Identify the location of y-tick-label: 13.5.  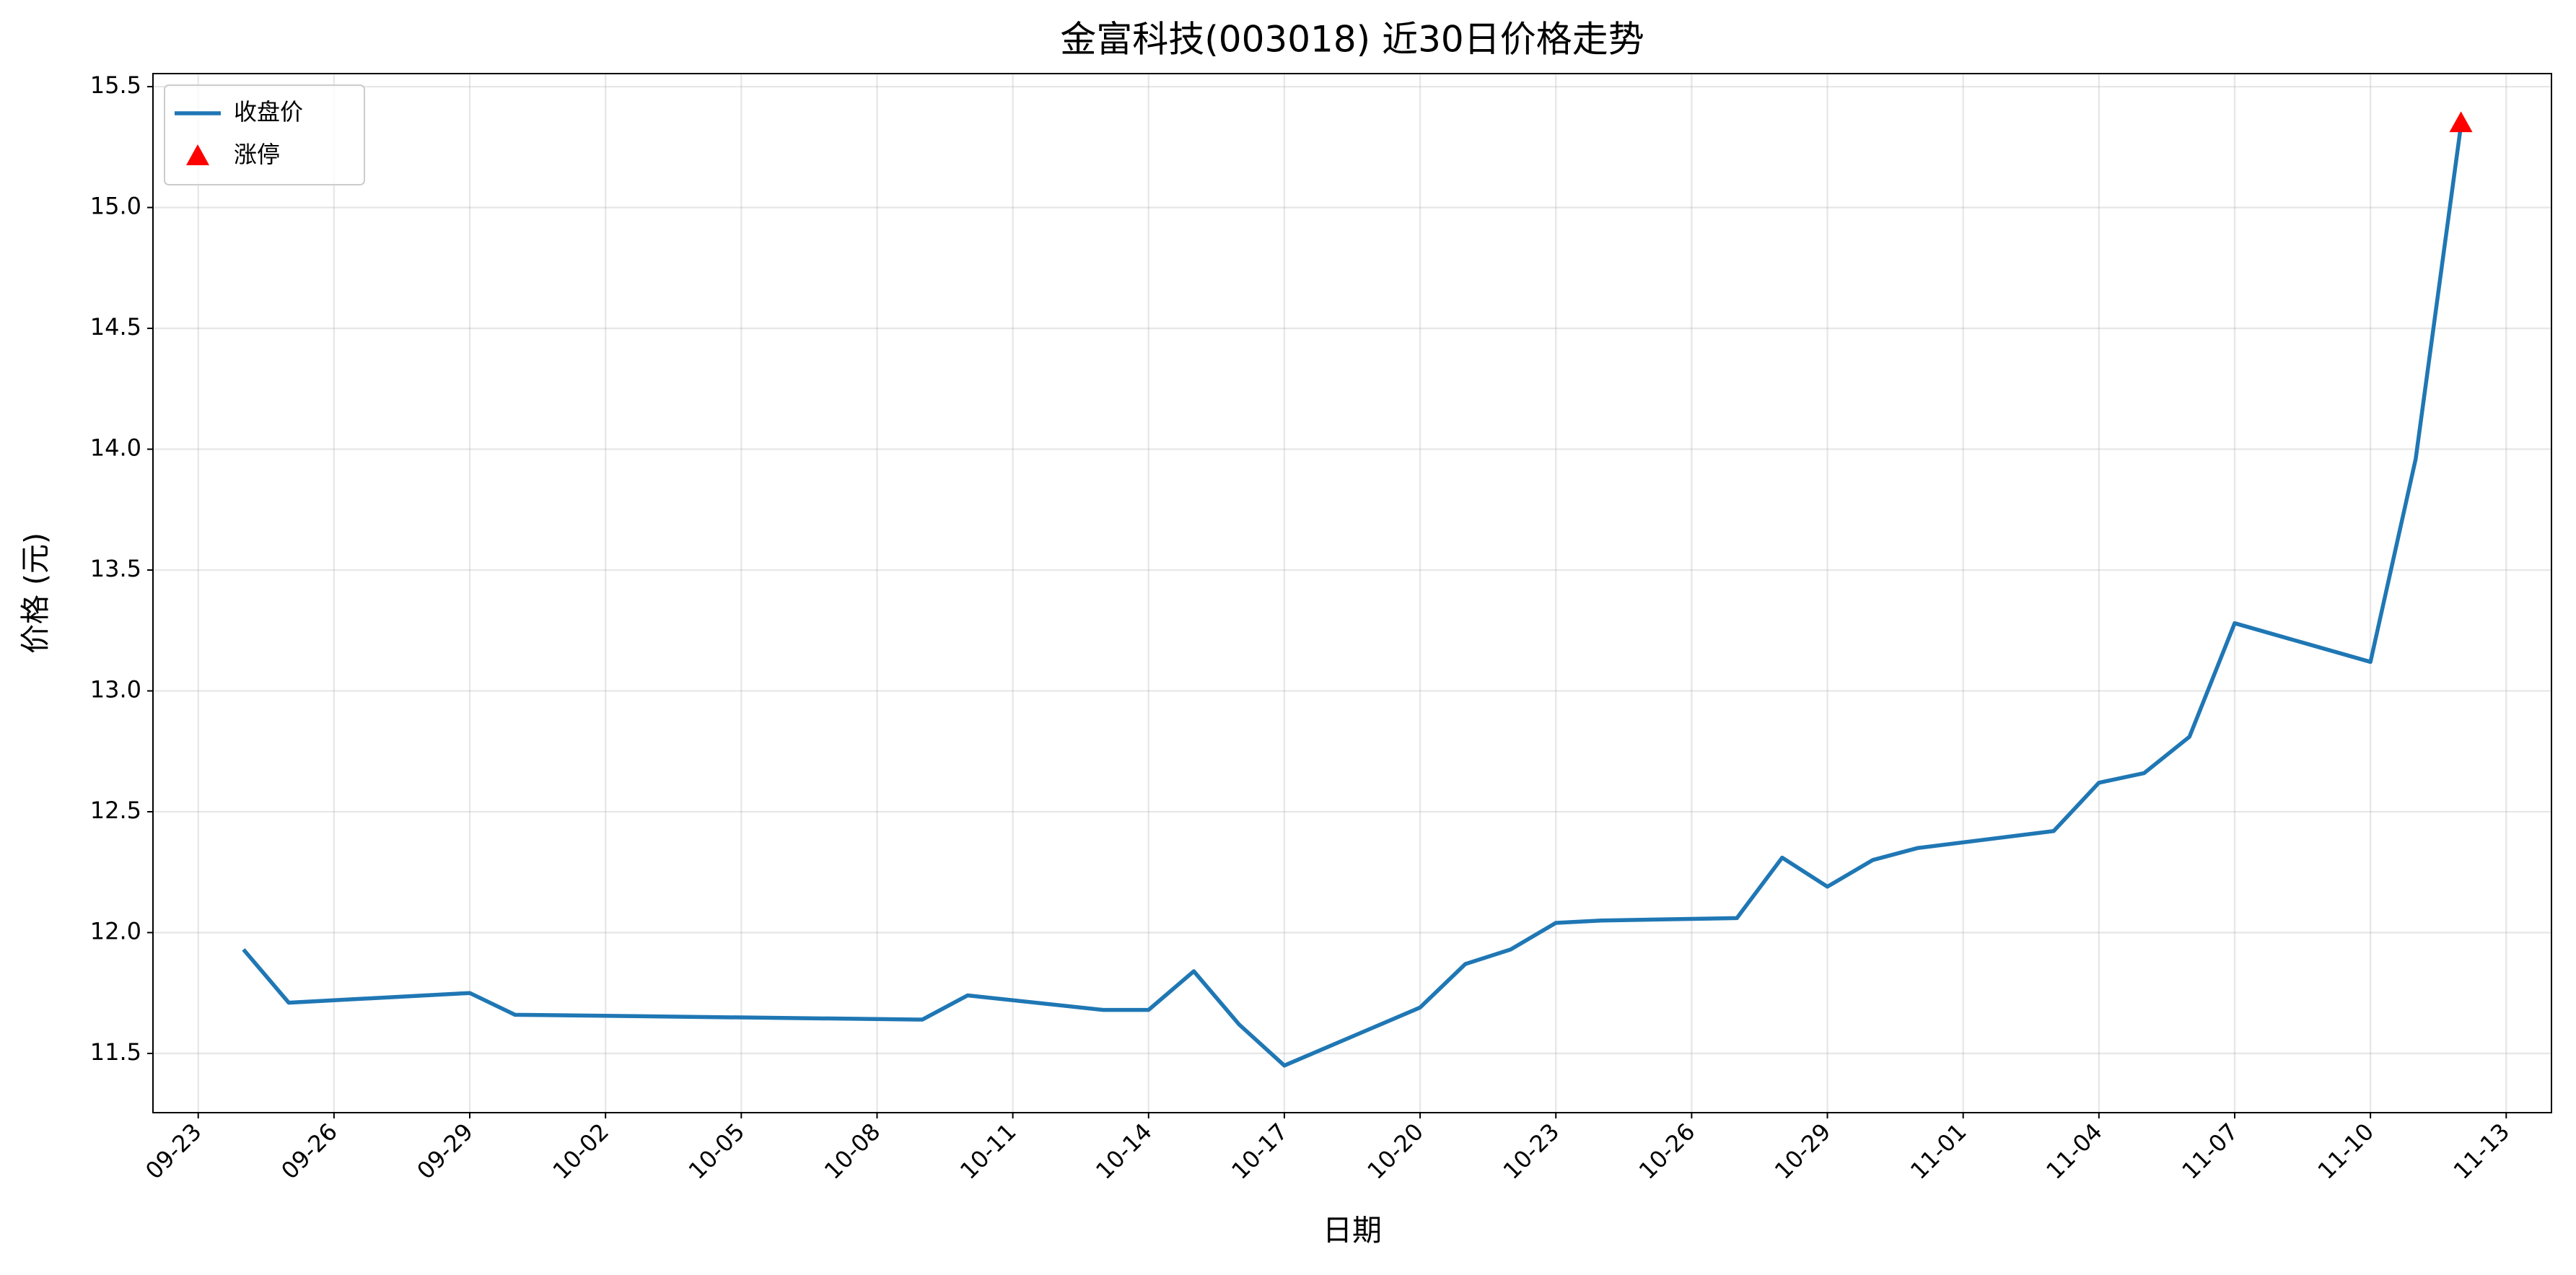
(115, 568).